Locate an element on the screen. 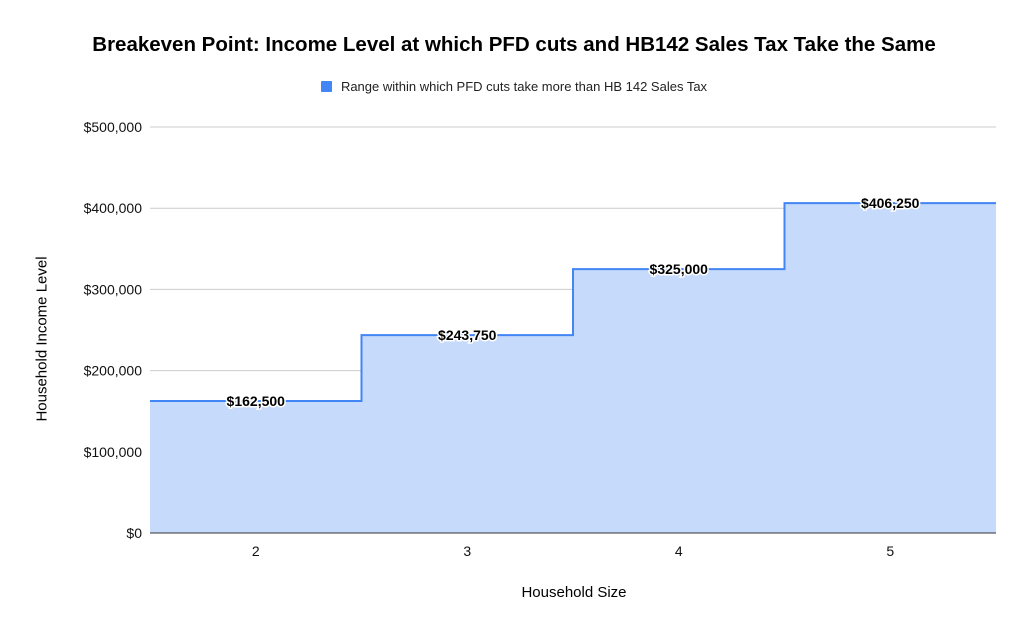 This screenshot has width=1028, height=635. x-tick-label-3: 5 is located at coordinates (890, 551).